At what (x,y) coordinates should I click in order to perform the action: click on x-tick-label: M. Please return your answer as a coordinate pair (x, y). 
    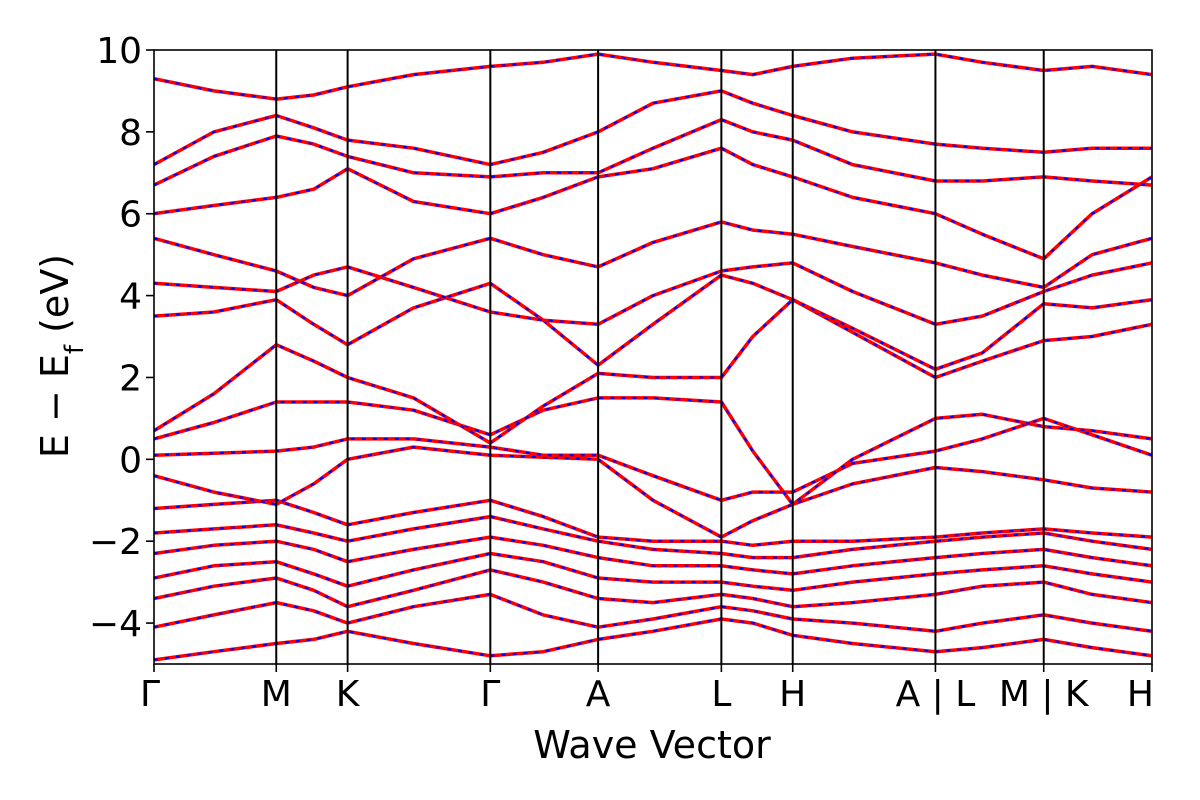
    Looking at the image, I should click on (276, 694).